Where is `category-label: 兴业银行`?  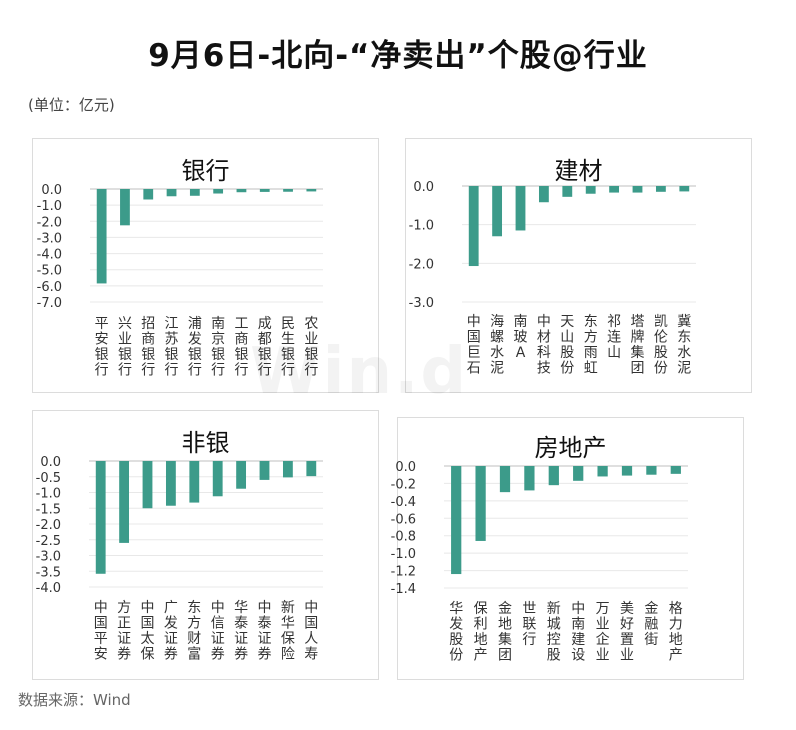
category-label: 兴业银行 is located at coordinates (125, 347).